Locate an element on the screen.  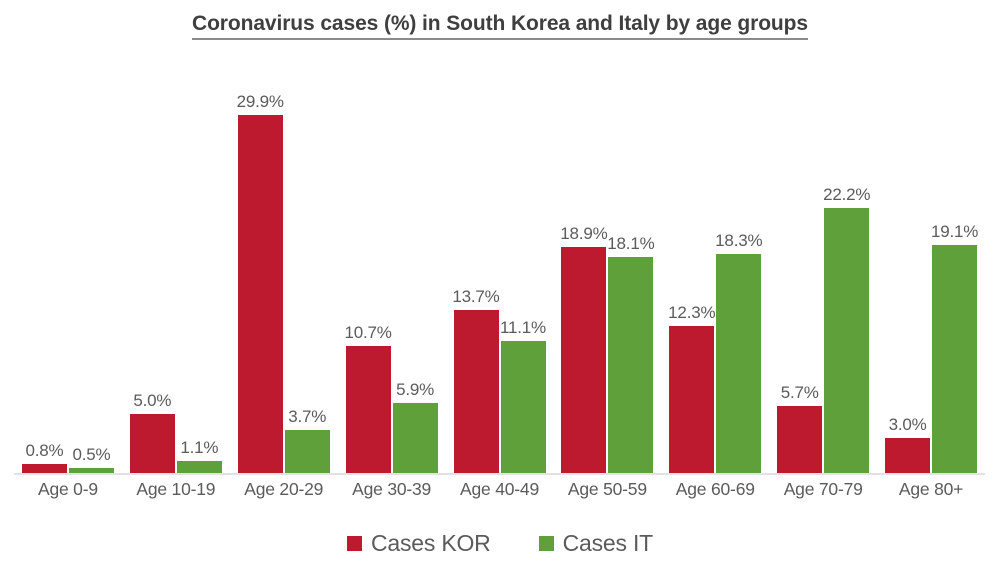
bar-group: 5.7% 22.2% is located at coordinates (823, 267).